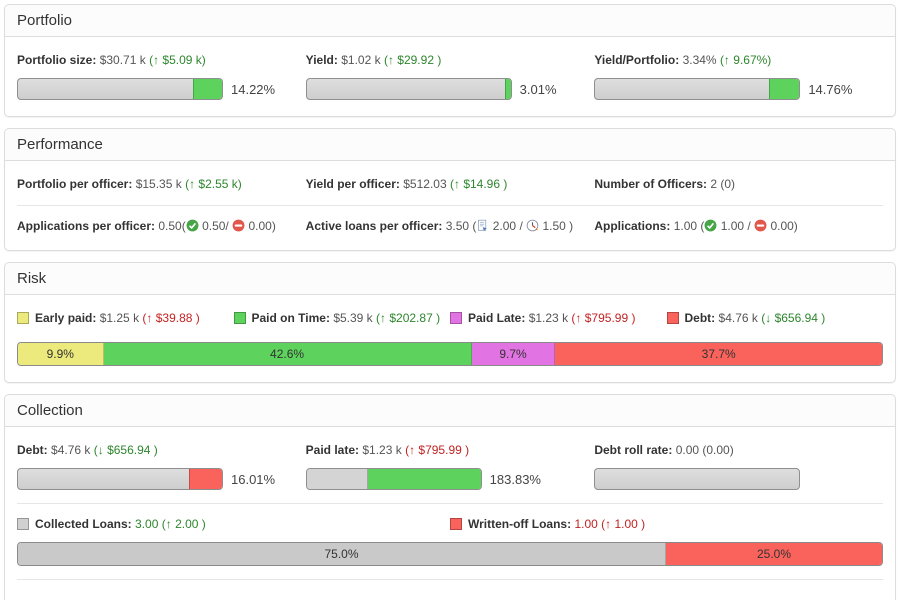 The height and width of the screenshot is (600, 900). Describe the element at coordinates (482, 225) in the screenshot. I see `document-icon` at that location.